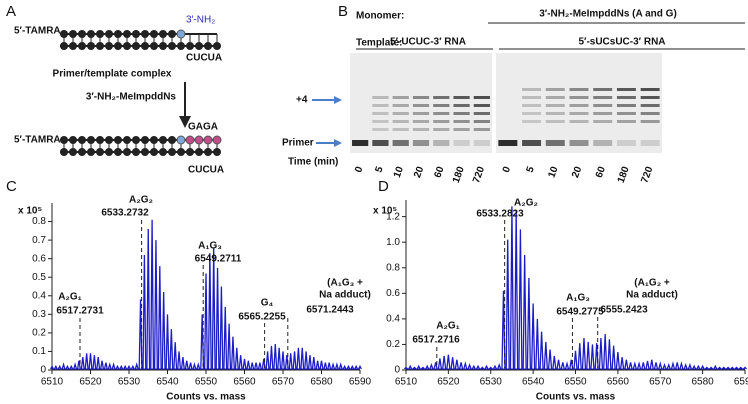 The image size is (748, 404). What do you see at coordinates (330, 310) in the screenshot?
I see `annotation-mass: 6571.2443` at bounding box center [330, 310].